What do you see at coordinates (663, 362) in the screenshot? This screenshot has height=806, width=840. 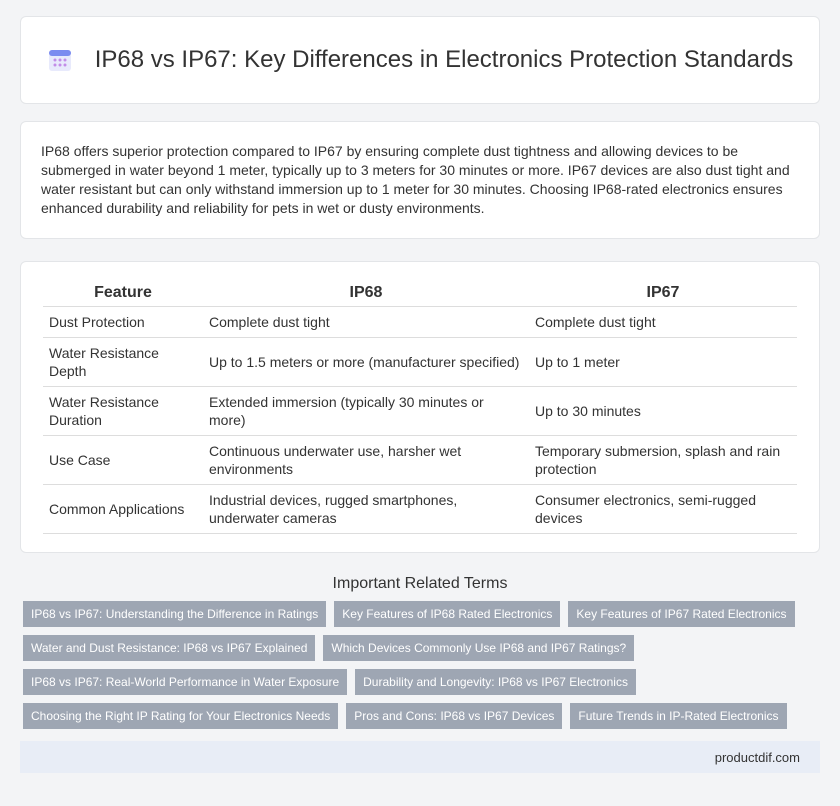 I see `cell: Up to 1 meter` at bounding box center [663, 362].